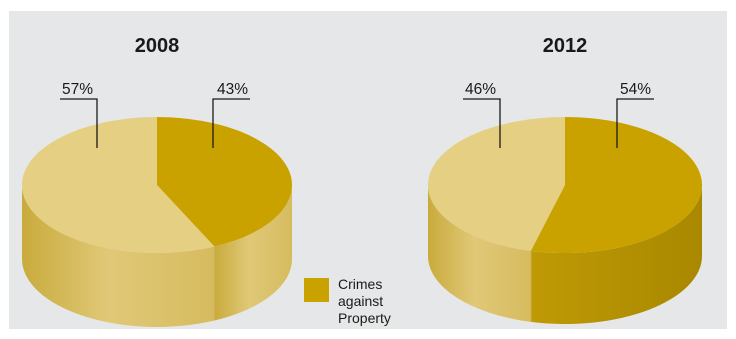 The image size is (736, 339). What do you see at coordinates (77, 89) in the screenshot?
I see `slice-label-57: 57%` at bounding box center [77, 89].